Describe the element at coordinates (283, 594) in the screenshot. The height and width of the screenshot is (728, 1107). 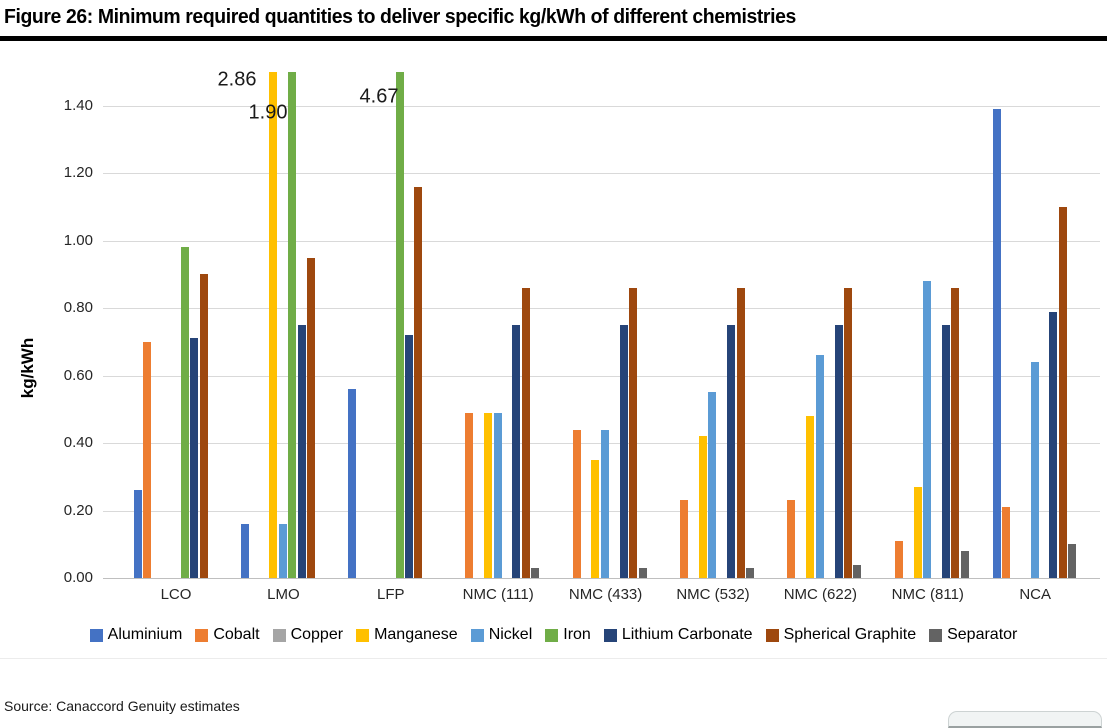
I see `x-category-label: LMO` at that location.